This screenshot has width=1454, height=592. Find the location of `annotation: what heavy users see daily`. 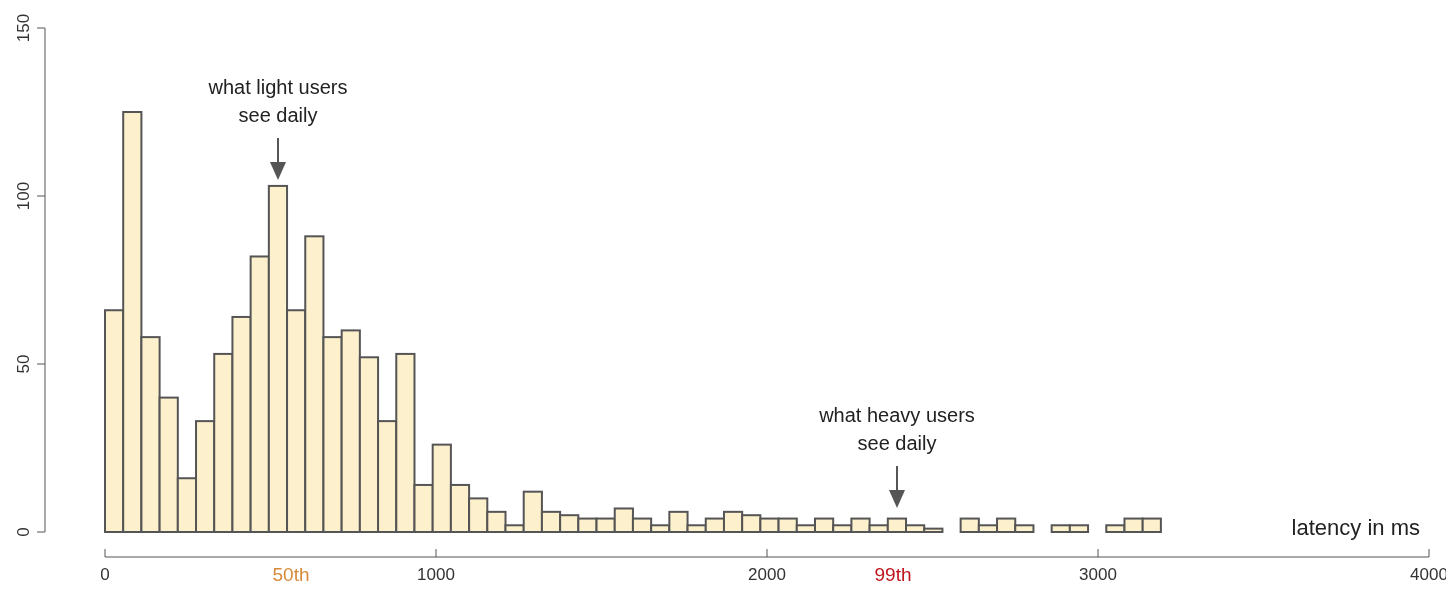

annotation: what heavy users see daily is located at coordinates (896, 429).